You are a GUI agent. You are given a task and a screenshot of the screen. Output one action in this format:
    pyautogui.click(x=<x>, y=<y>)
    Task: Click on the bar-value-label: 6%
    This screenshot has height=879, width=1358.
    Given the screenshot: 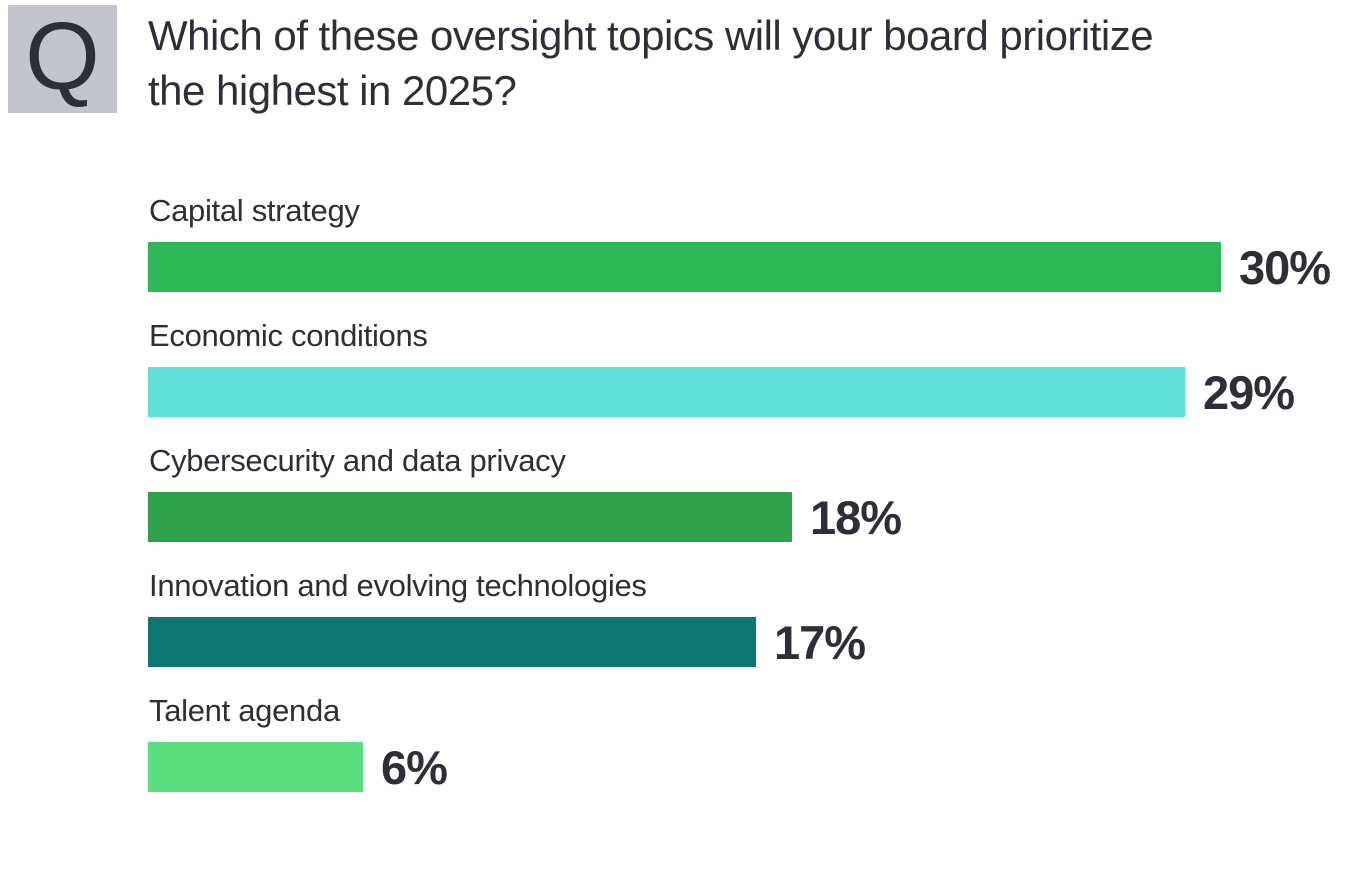 What is the action you would take?
    pyautogui.click(x=414, y=767)
    